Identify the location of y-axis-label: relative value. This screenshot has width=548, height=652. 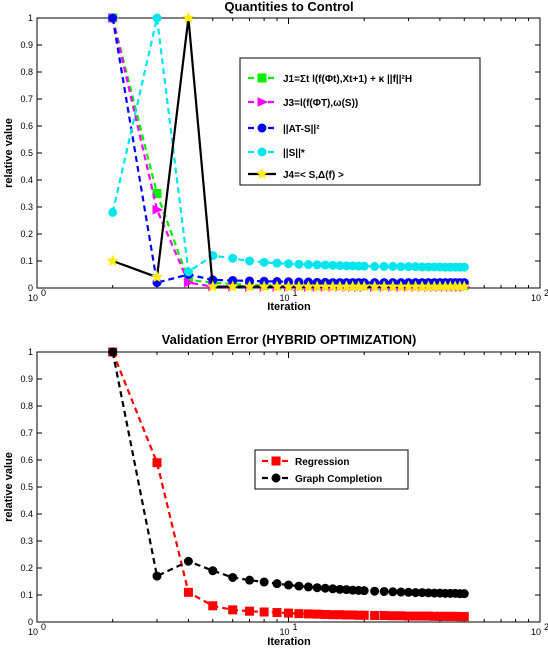
(9, 487).